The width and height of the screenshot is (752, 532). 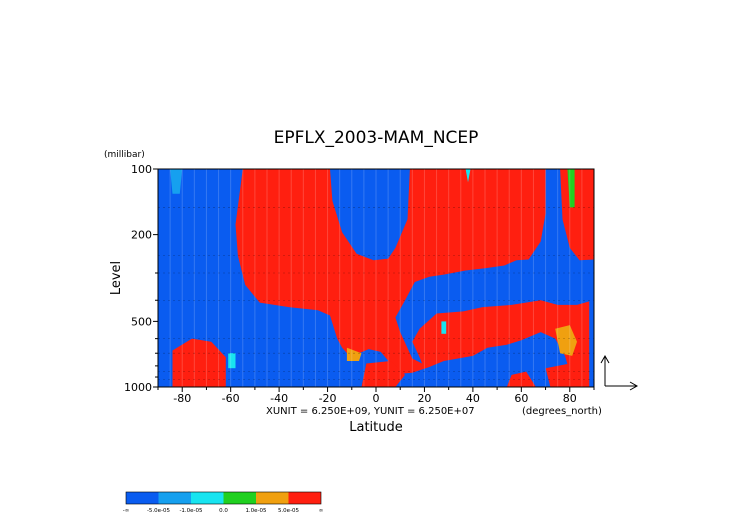 What do you see at coordinates (182, 398) in the screenshot?
I see `x-tick-label: -80` at bounding box center [182, 398].